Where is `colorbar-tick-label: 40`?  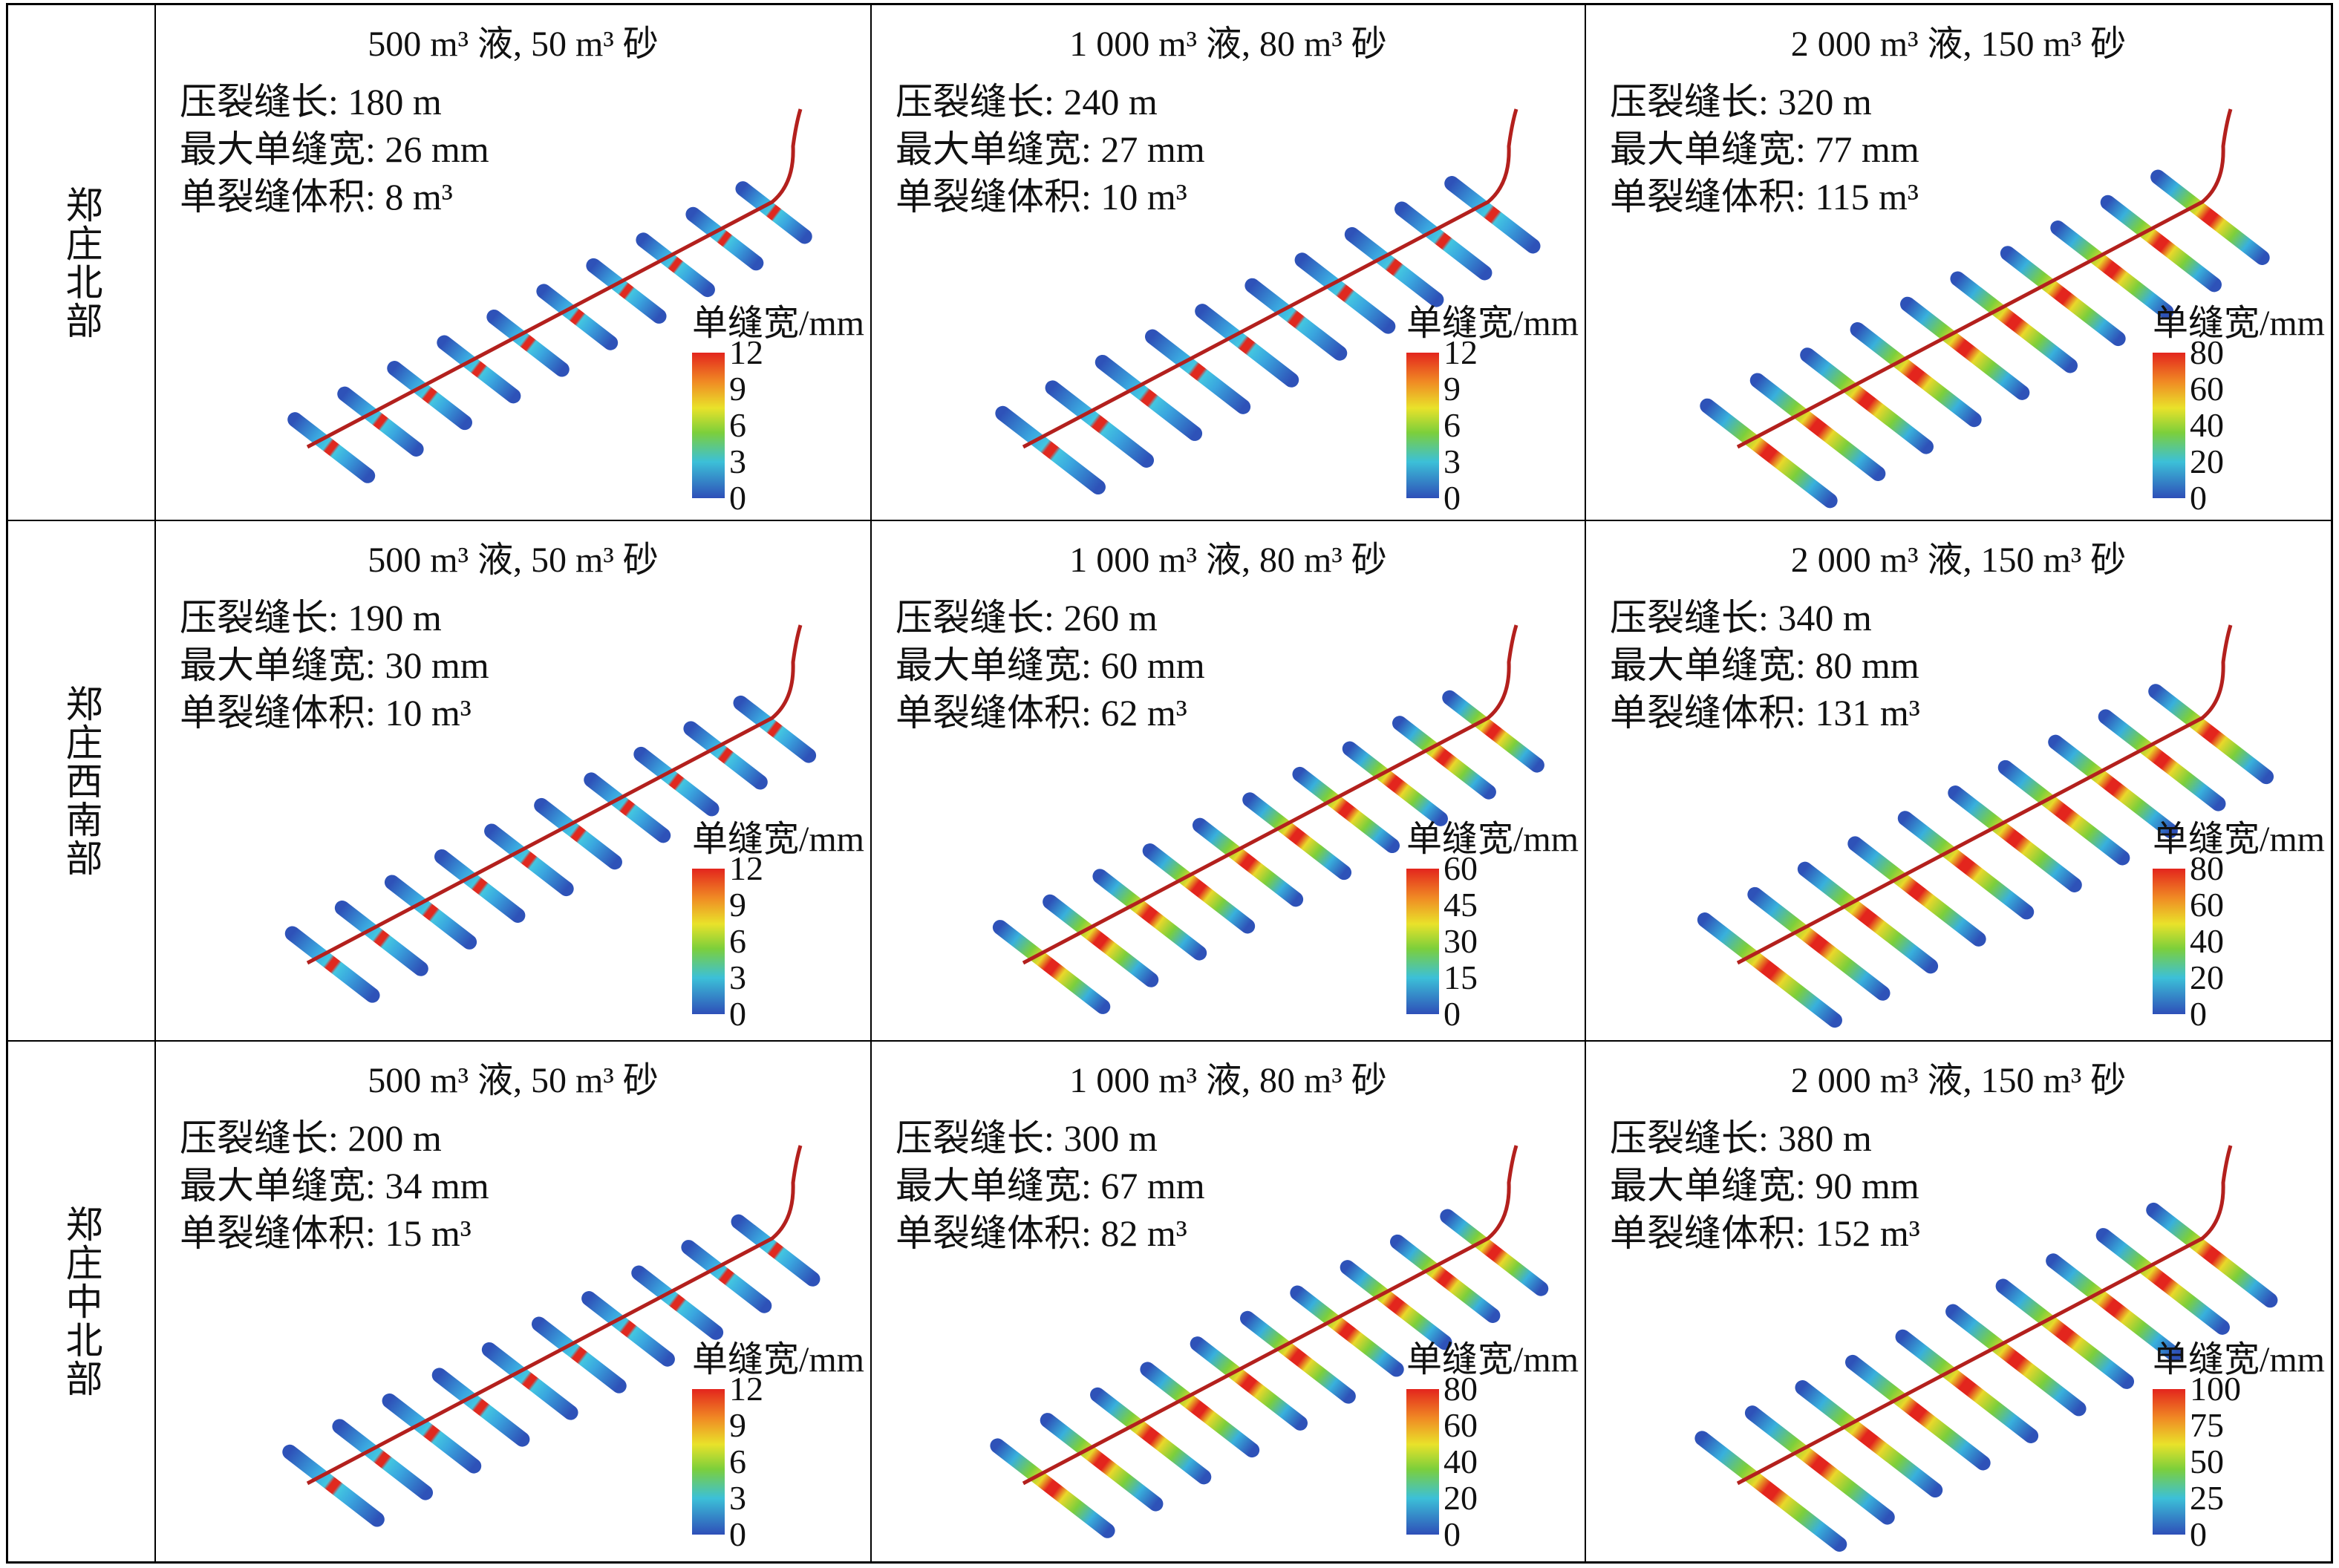
colorbar-tick-label: 40 is located at coordinates (1460, 1461).